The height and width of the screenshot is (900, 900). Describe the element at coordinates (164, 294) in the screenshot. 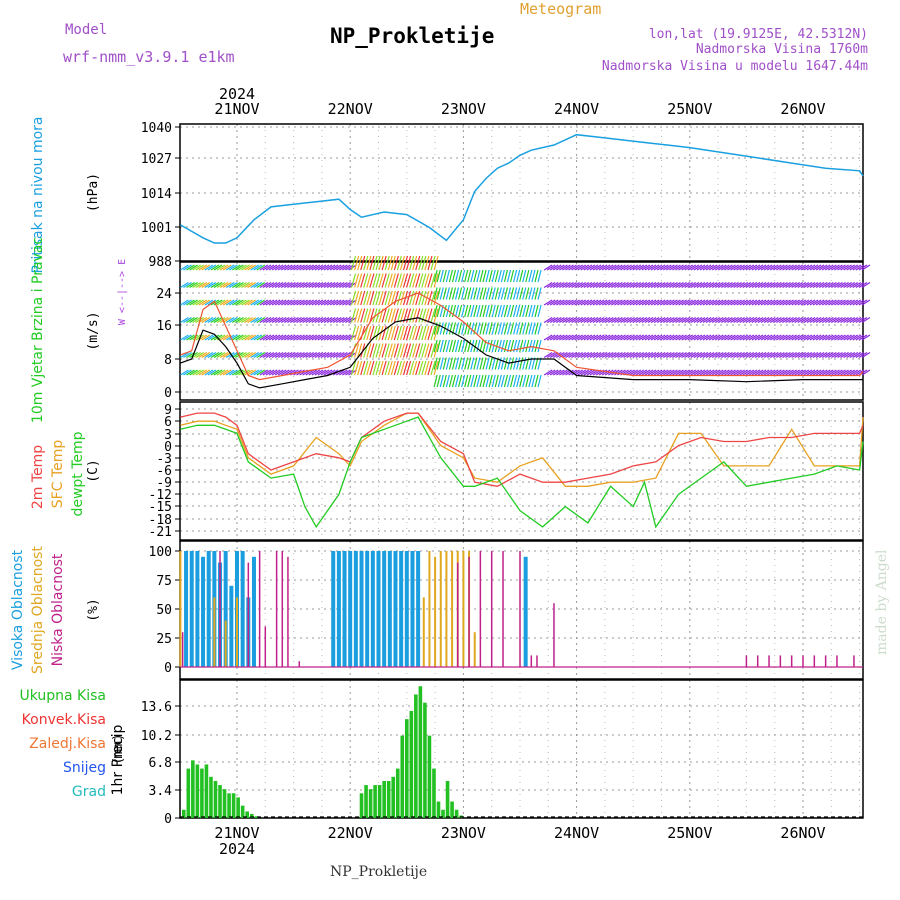

I see `ytick-label: 24` at that location.